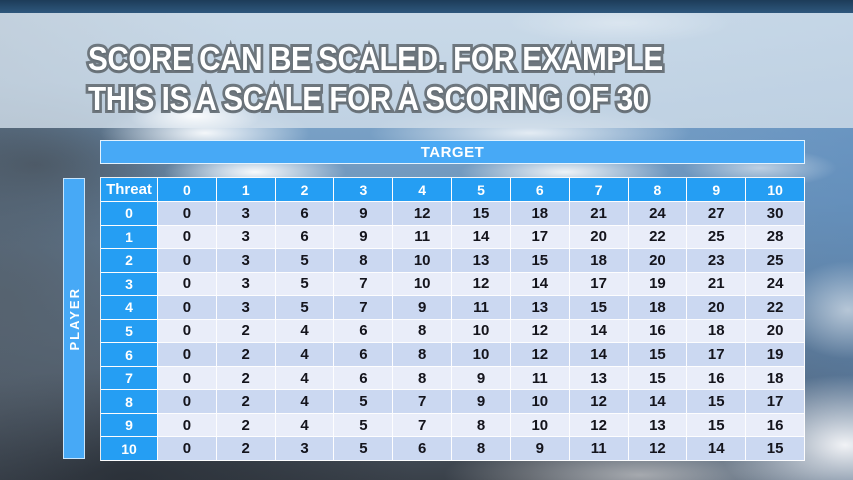 The height and width of the screenshot is (480, 853). Describe the element at coordinates (717, 190) in the screenshot. I see `column-header-cell-9: 9` at that location.